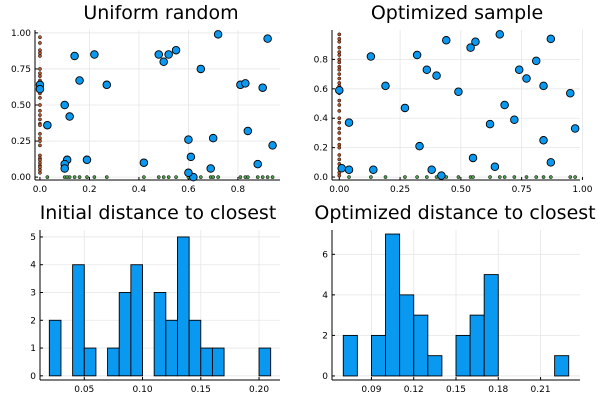 The height and width of the screenshot is (400, 600). What do you see at coordinates (33, 294) in the screenshot?
I see `y-tick-label: 3` at bounding box center [33, 294].